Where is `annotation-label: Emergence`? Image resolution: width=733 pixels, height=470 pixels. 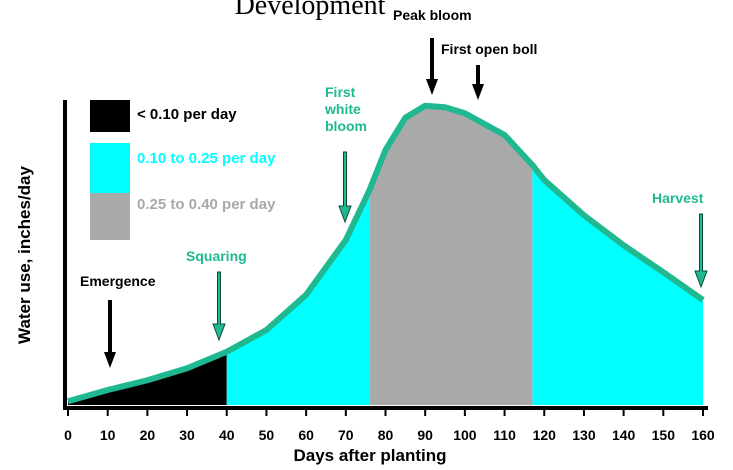
annotation-label: Emergence is located at coordinates (118, 281).